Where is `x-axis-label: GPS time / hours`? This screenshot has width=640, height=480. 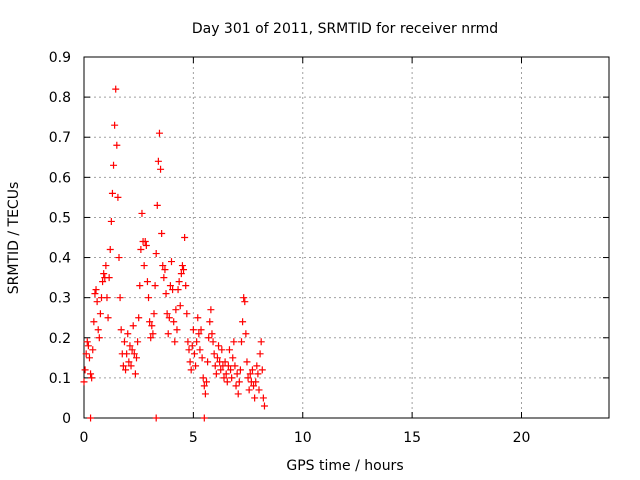 x-axis-label: GPS time / hours is located at coordinates (344, 466).